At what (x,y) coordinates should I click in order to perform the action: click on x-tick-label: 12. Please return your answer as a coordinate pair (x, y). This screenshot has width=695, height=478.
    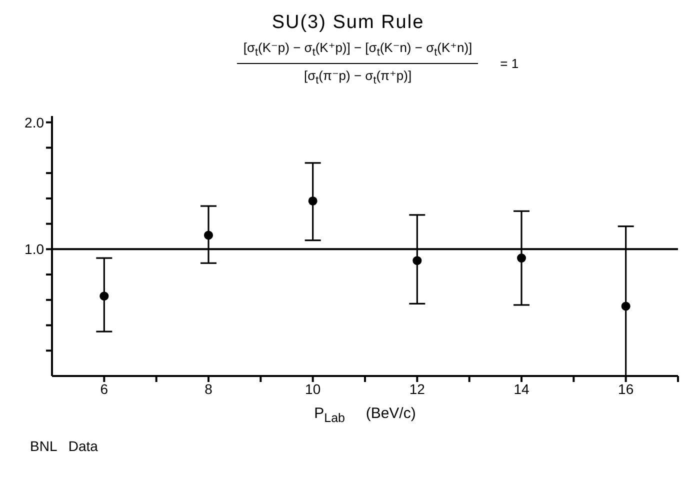
    Looking at the image, I should click on (417, 388).